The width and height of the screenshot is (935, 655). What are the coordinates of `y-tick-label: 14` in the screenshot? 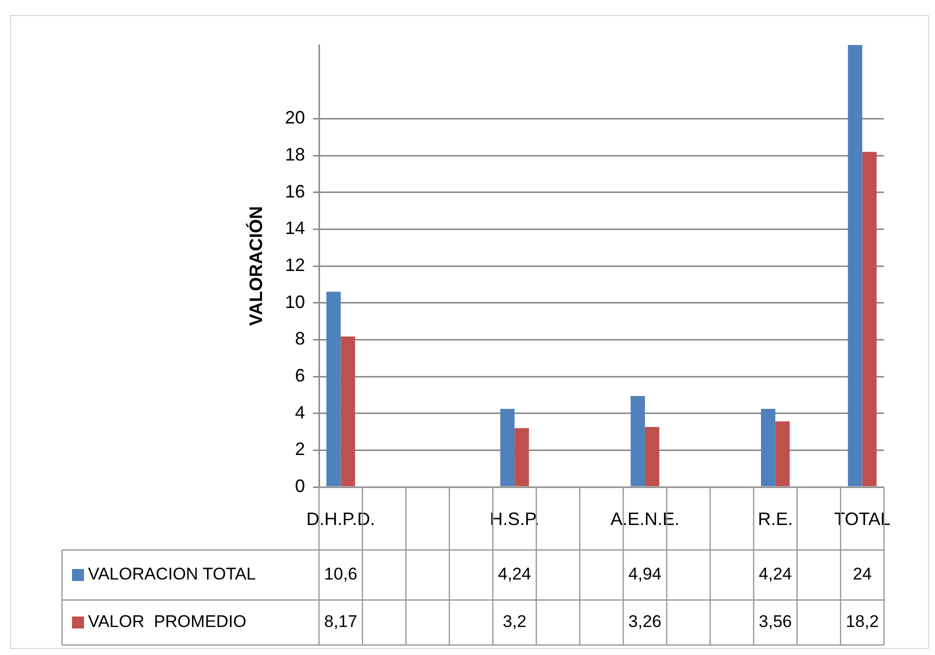 It's located at (294, 228).